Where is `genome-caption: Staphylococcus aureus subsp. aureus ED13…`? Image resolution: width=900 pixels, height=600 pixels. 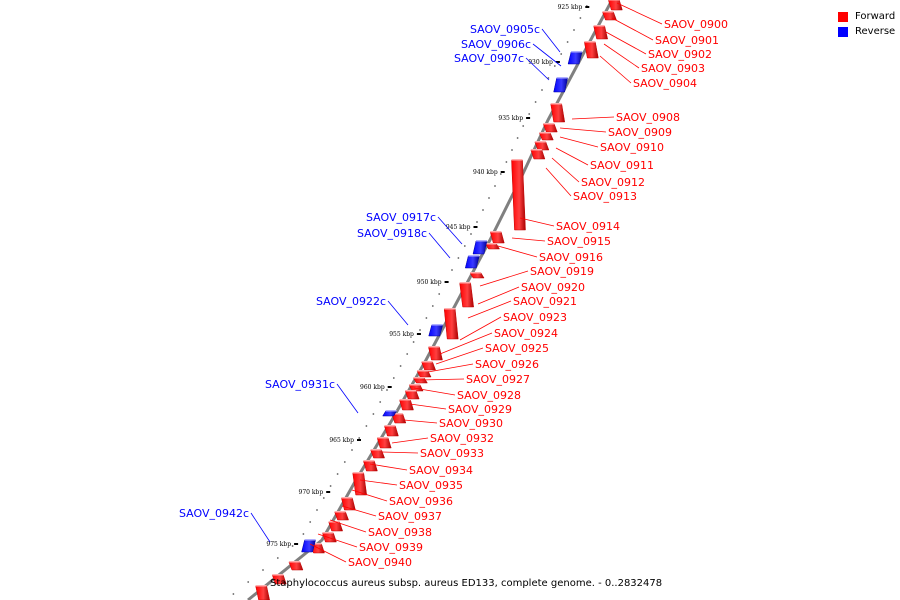
genome-caption: Staphylococcus aureus subsp. aureus ED13… is located at coordinates (466, 583).